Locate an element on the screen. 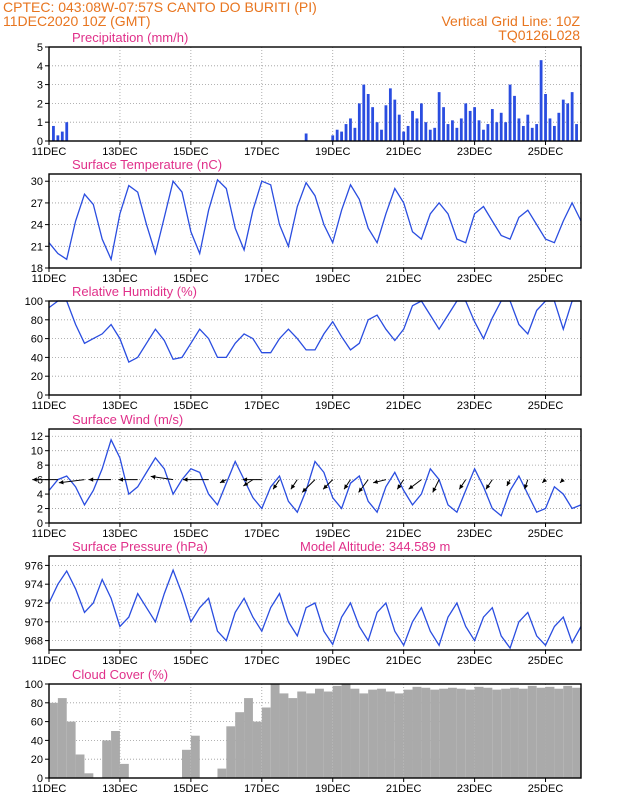  temp-ytick-label: 24 is located at coordinates (37, 226).